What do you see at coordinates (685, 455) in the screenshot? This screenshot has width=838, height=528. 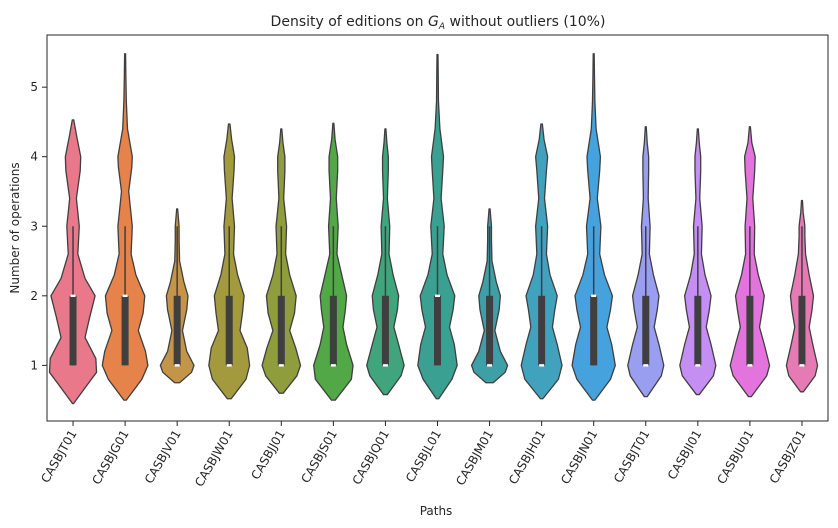 I see `x-tick-label: CASBJI01` at bounding box center [685, 455].